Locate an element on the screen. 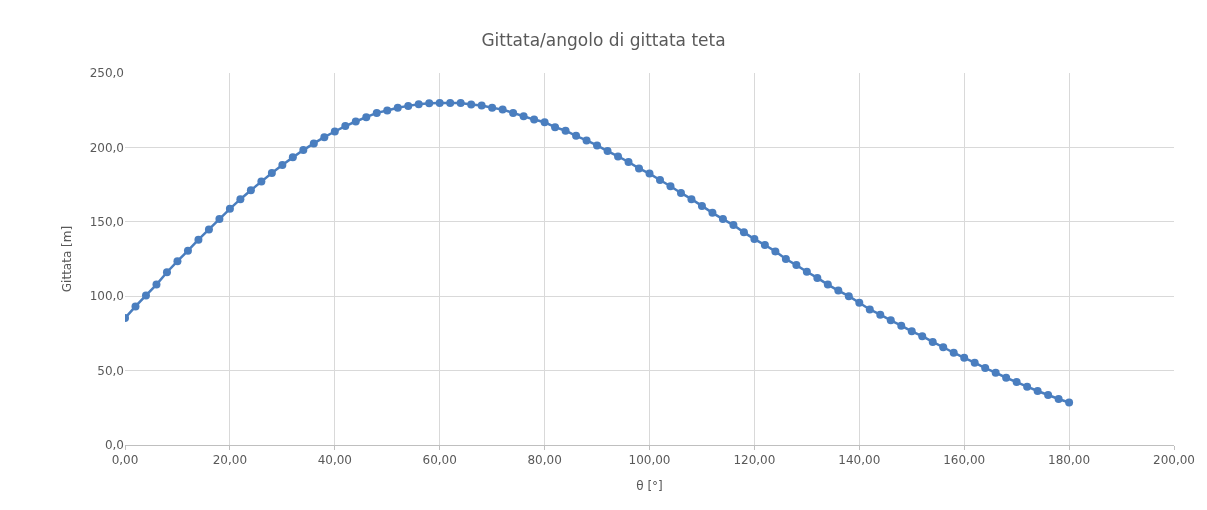  x-tick-label: 180,00 is located at coordinates (1069, 460).